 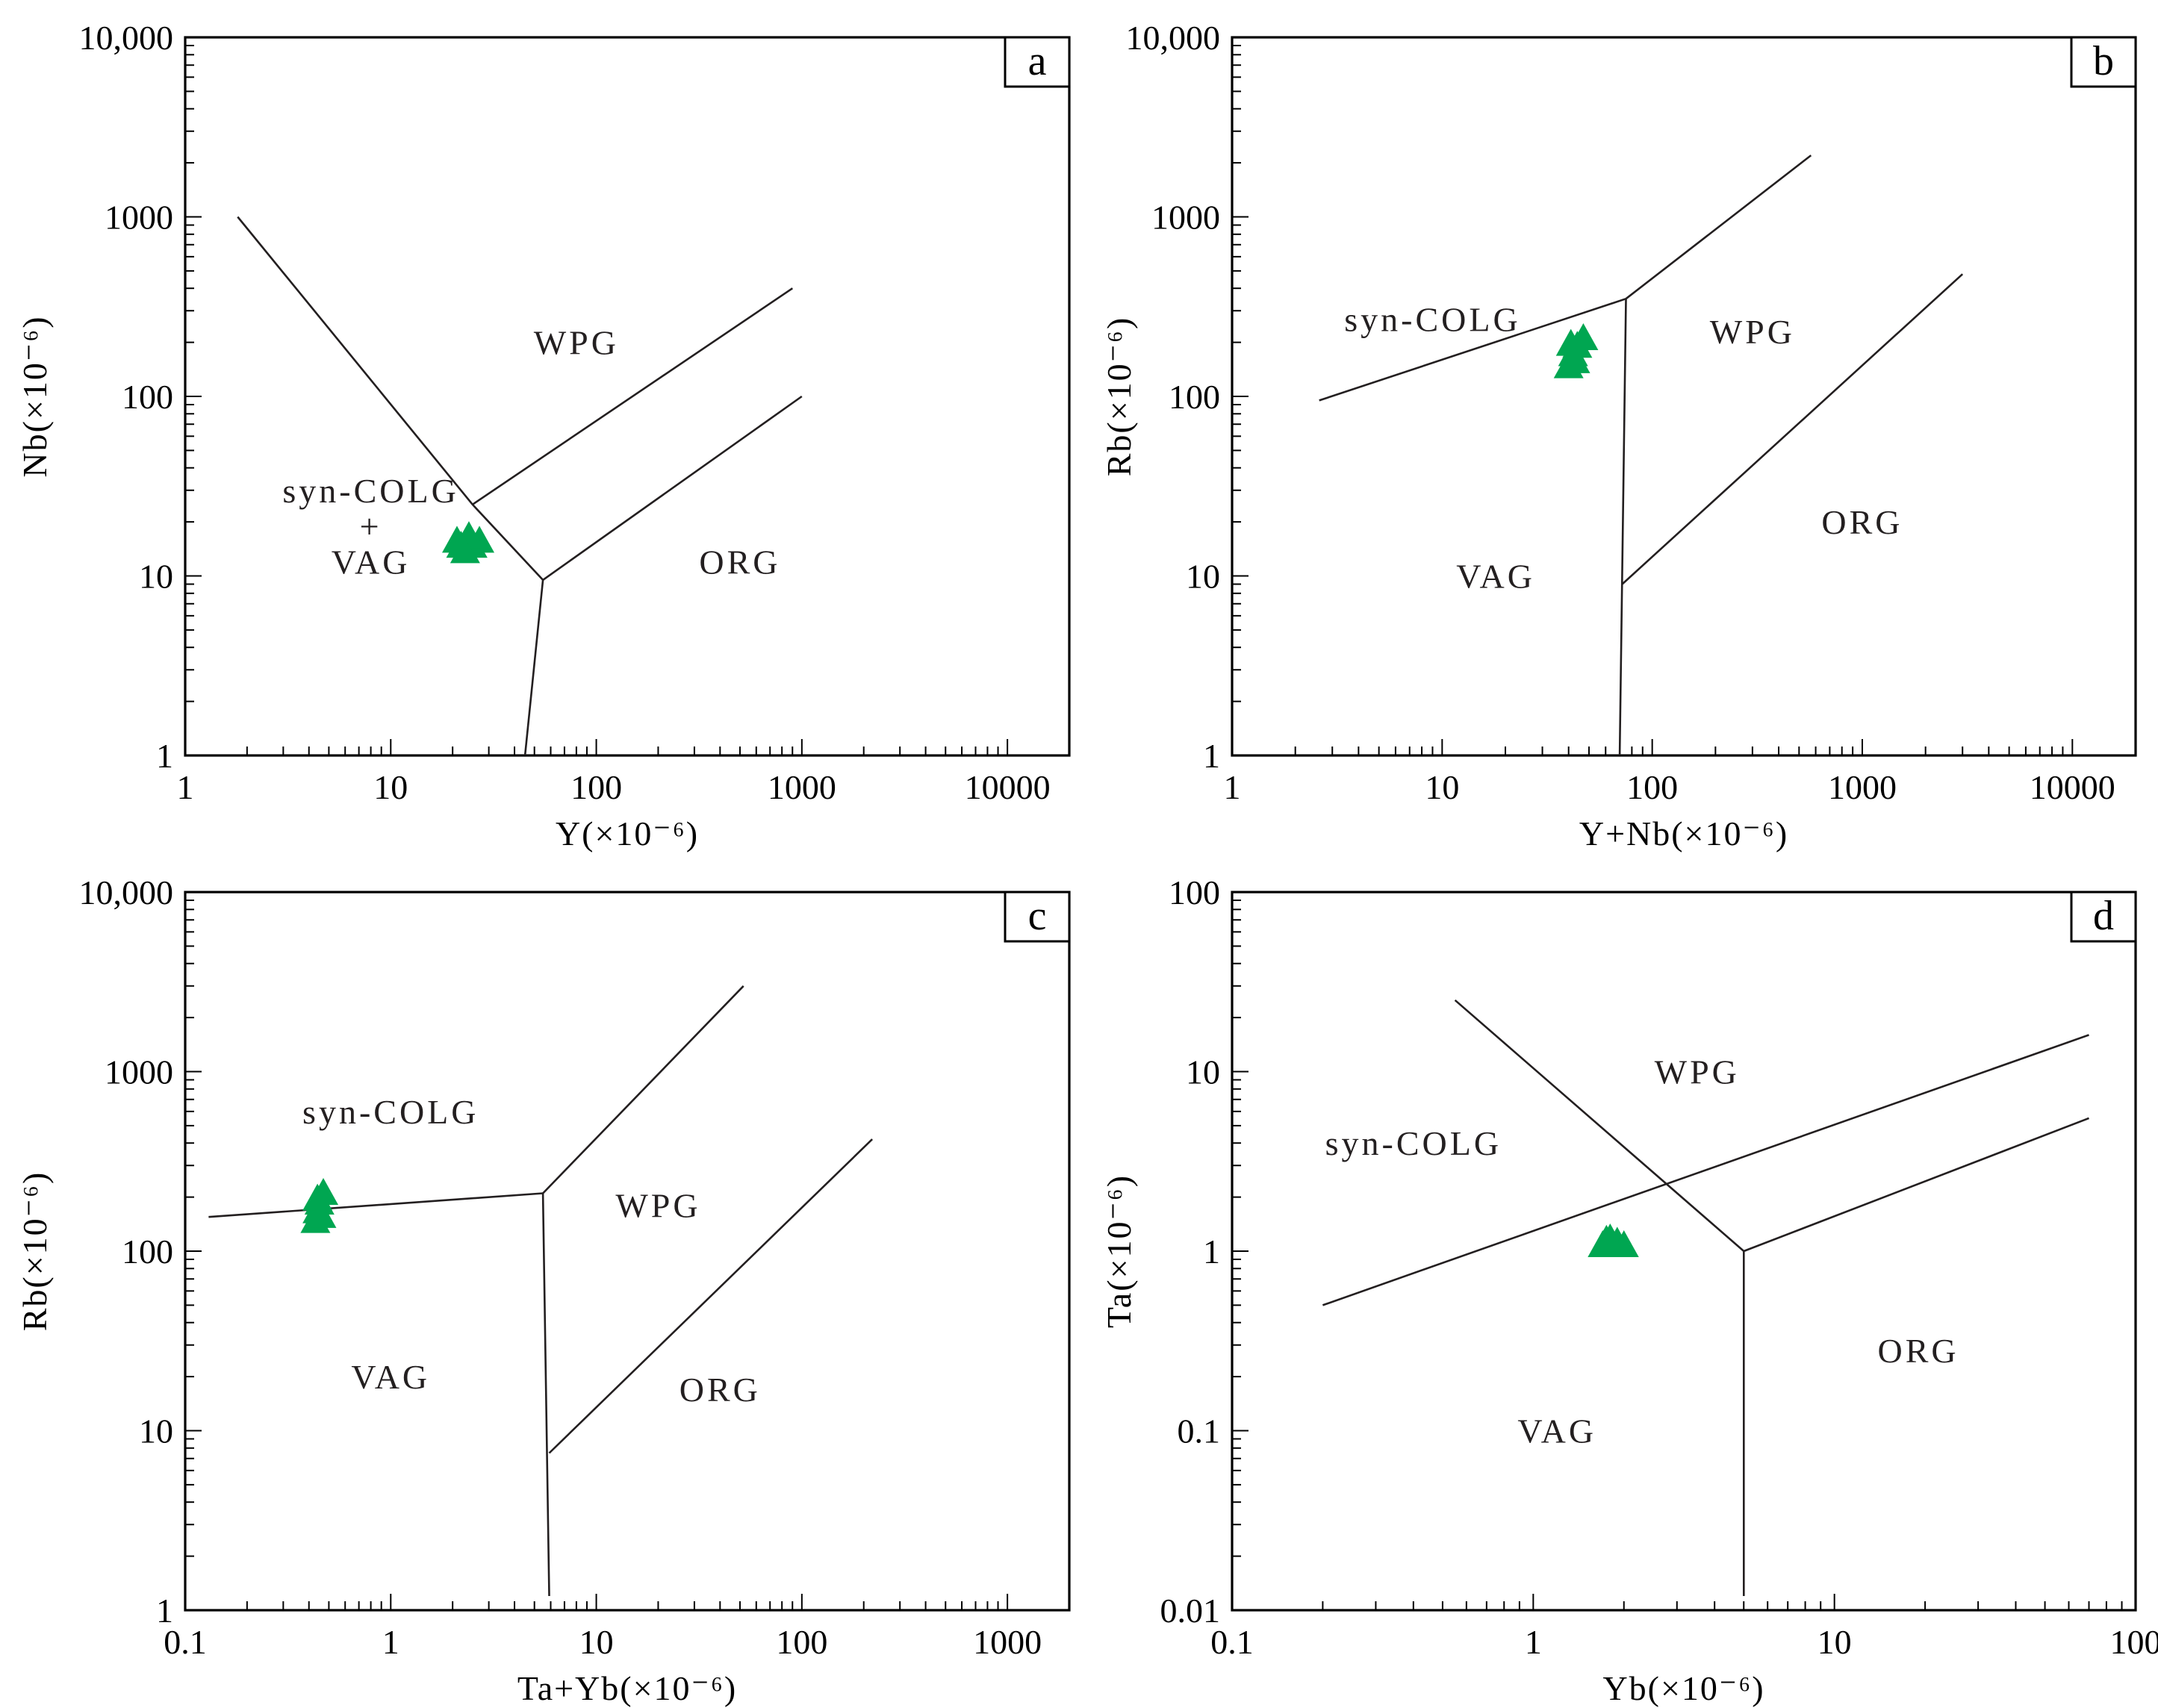 What do you see at coordinates (35, 396) in the screenshot?
I see `y-axis-title: Nb(×10⁻⁶)` at bounding box center [35, 396].